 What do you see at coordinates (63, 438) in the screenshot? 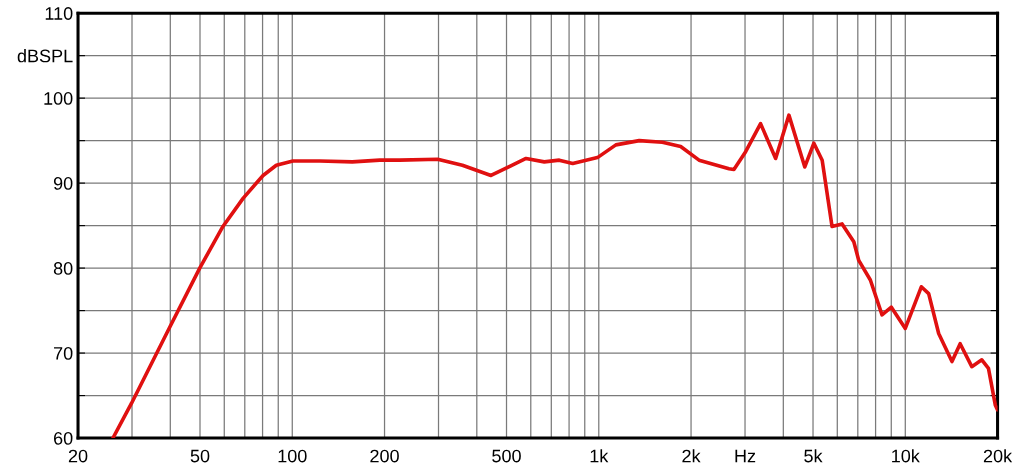
I see `y-tick-label: 60` at bounding box center [63, 438].